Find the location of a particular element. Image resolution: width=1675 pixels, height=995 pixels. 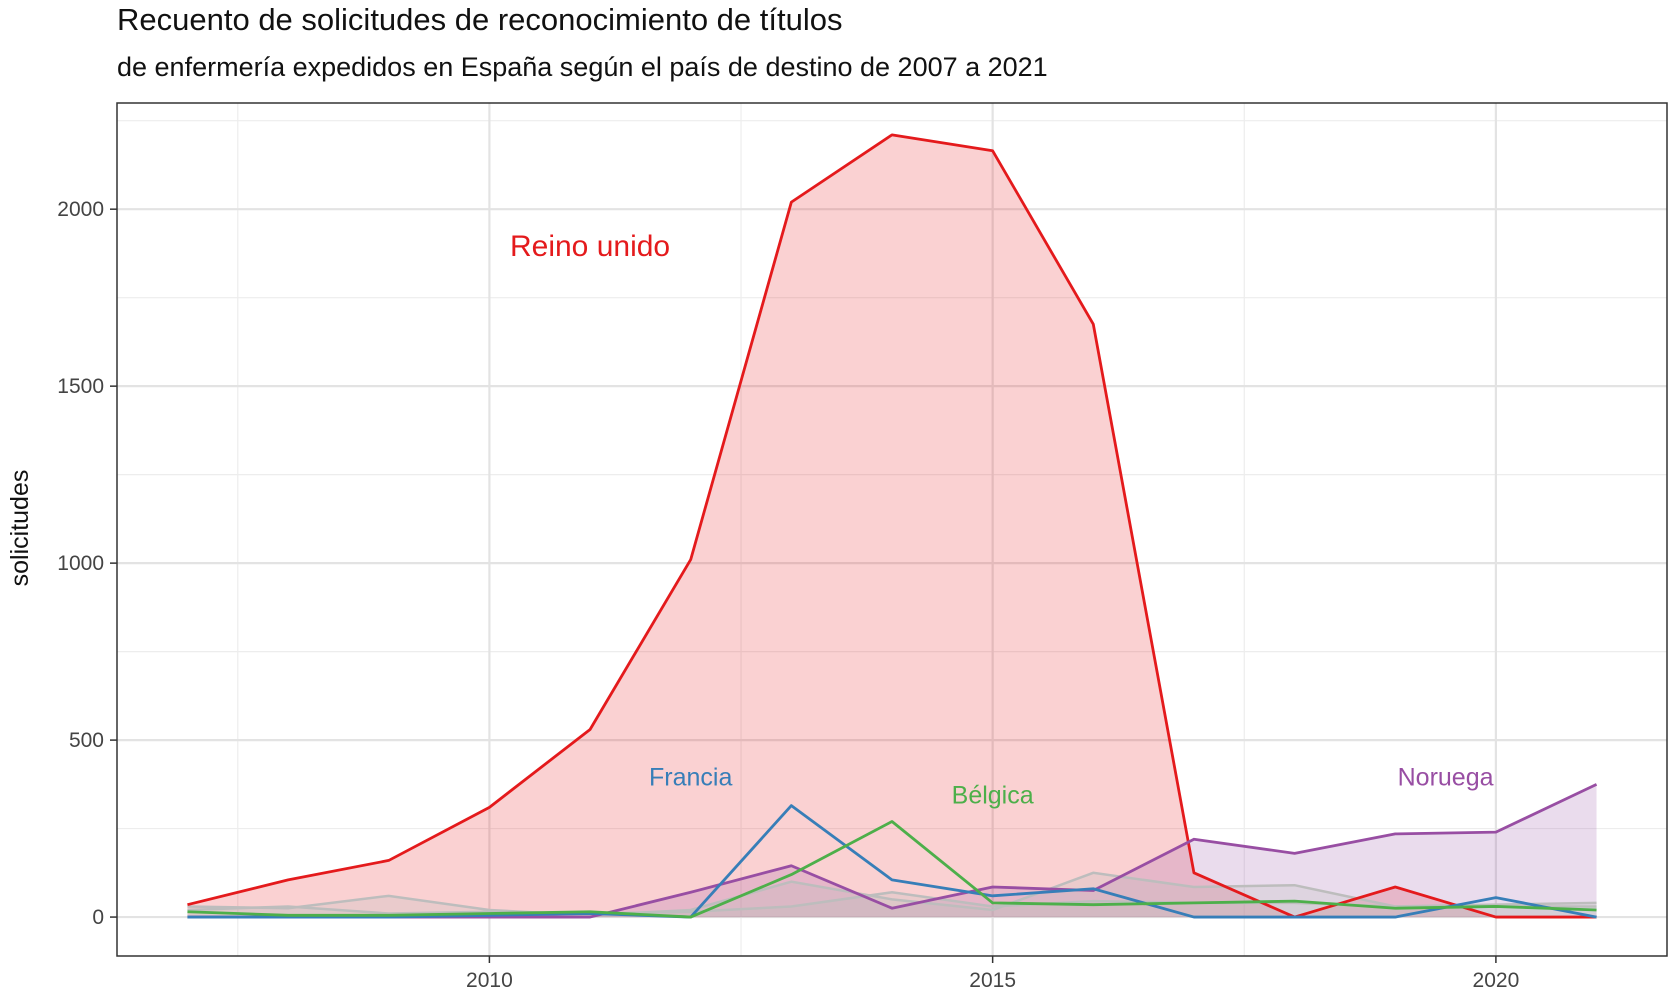

area-noruega is located at coordinates (892, 851).